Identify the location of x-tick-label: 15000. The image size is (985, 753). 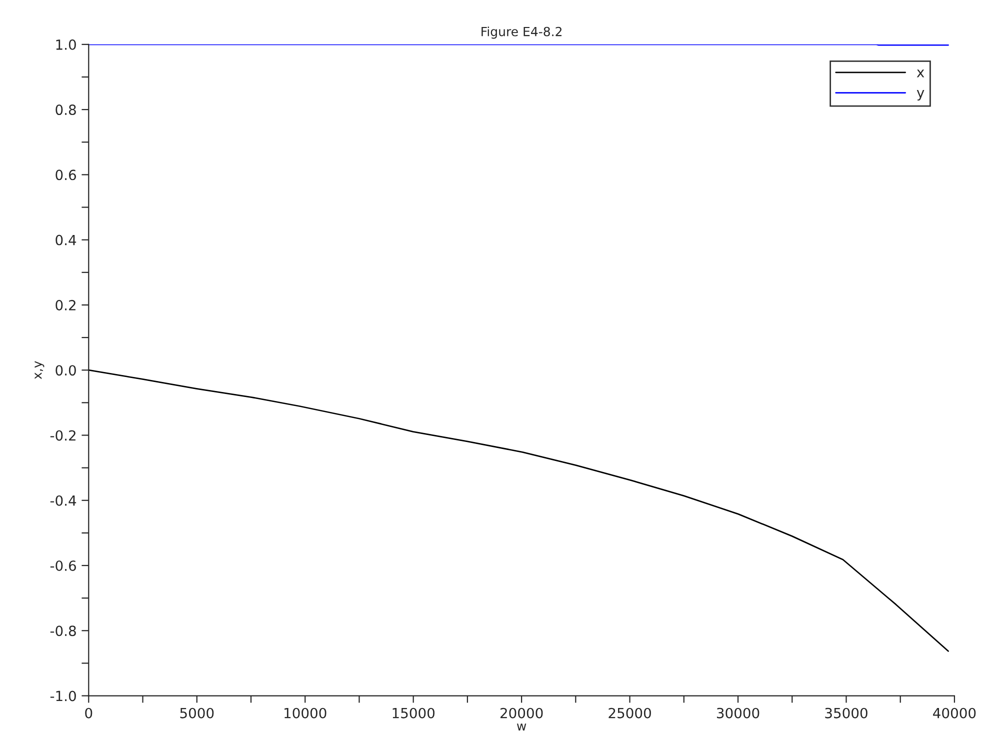
(413, 713).